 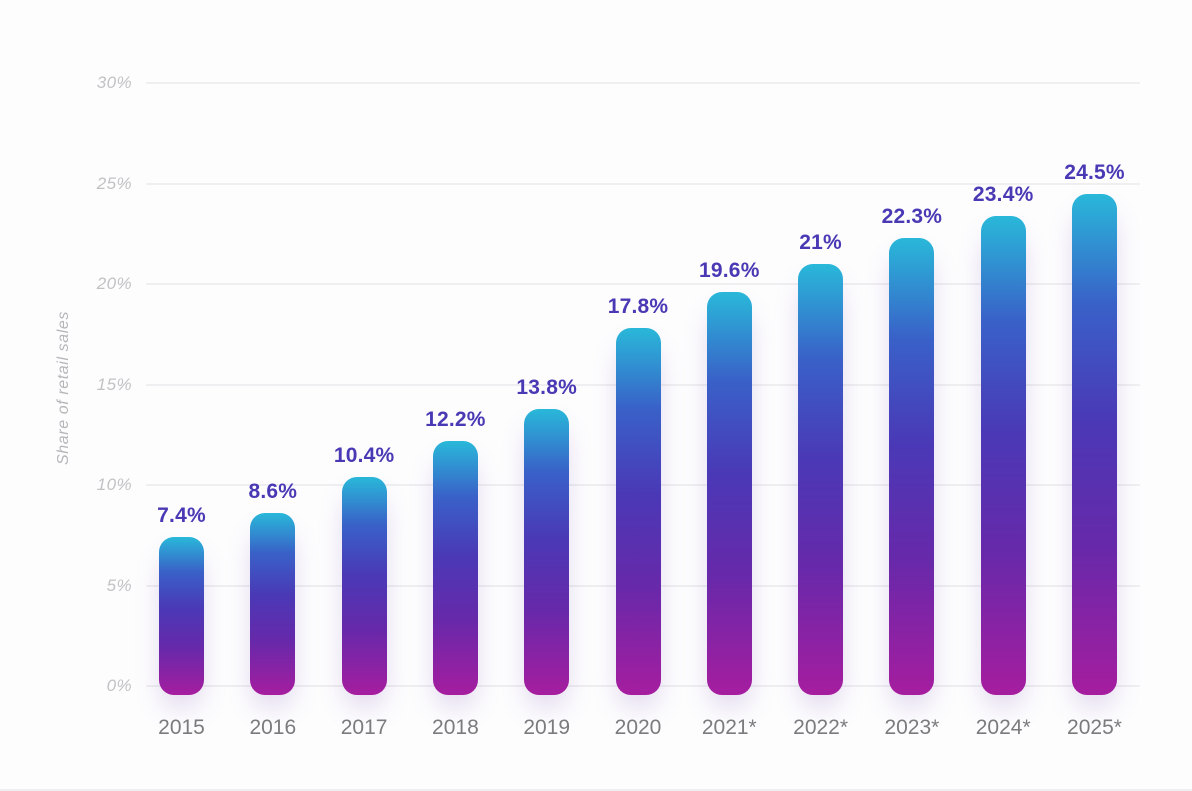 I want to click on bar-value-label: 7.4%, so click(x=181, y=516).